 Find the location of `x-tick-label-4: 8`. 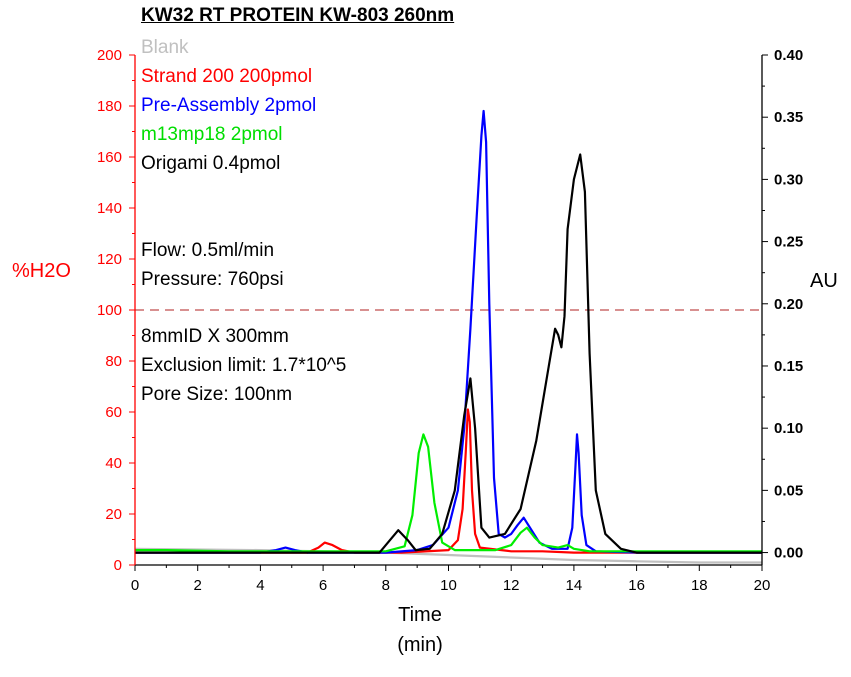

x-tick-label-4: 8 is located at coordinates (386, 585).